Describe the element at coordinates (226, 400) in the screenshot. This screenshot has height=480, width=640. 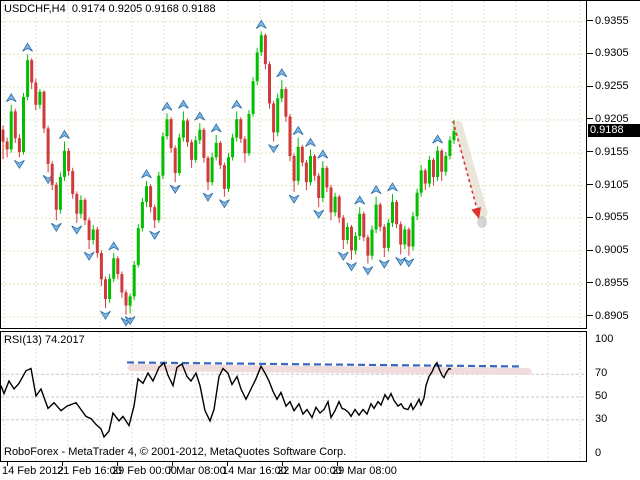
I see `rsi-line` at that location.